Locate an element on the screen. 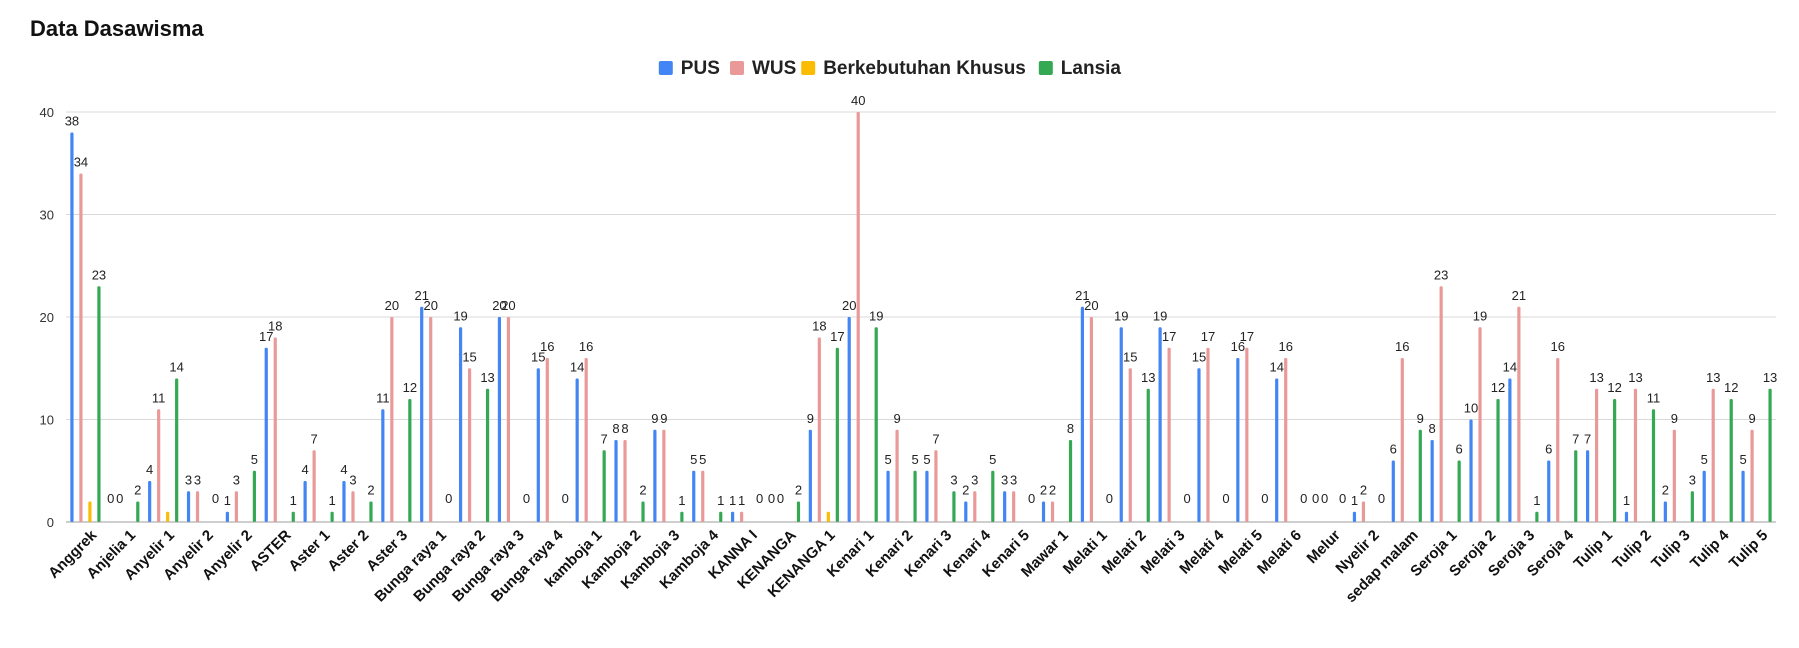 This screenshot has height=648, width=1799. legend-label: Lansia is located at coordinates (1091, 68).